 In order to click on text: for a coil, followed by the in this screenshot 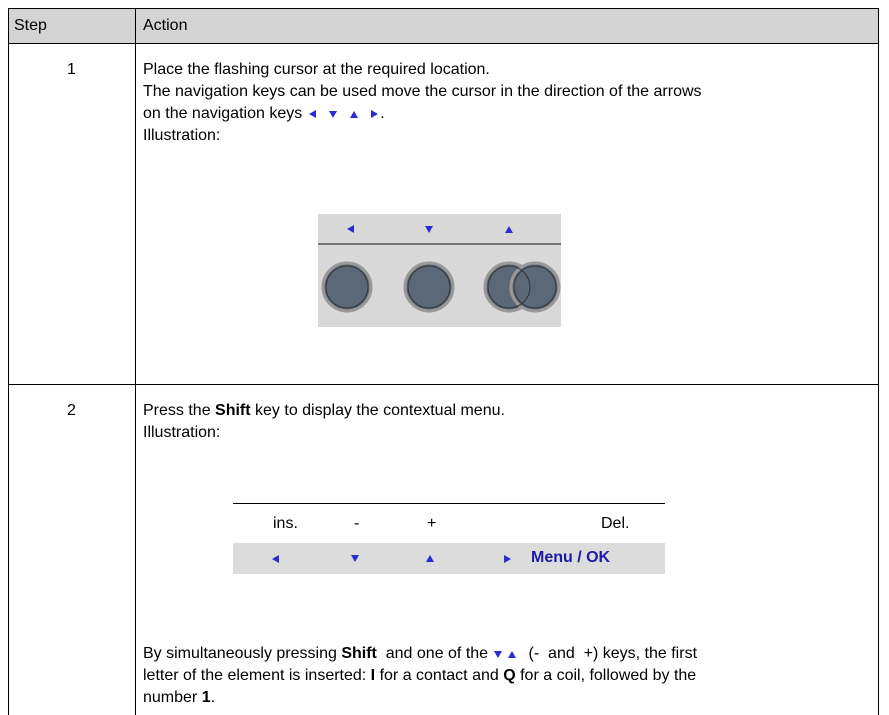, I will do `click(606, 675)`.